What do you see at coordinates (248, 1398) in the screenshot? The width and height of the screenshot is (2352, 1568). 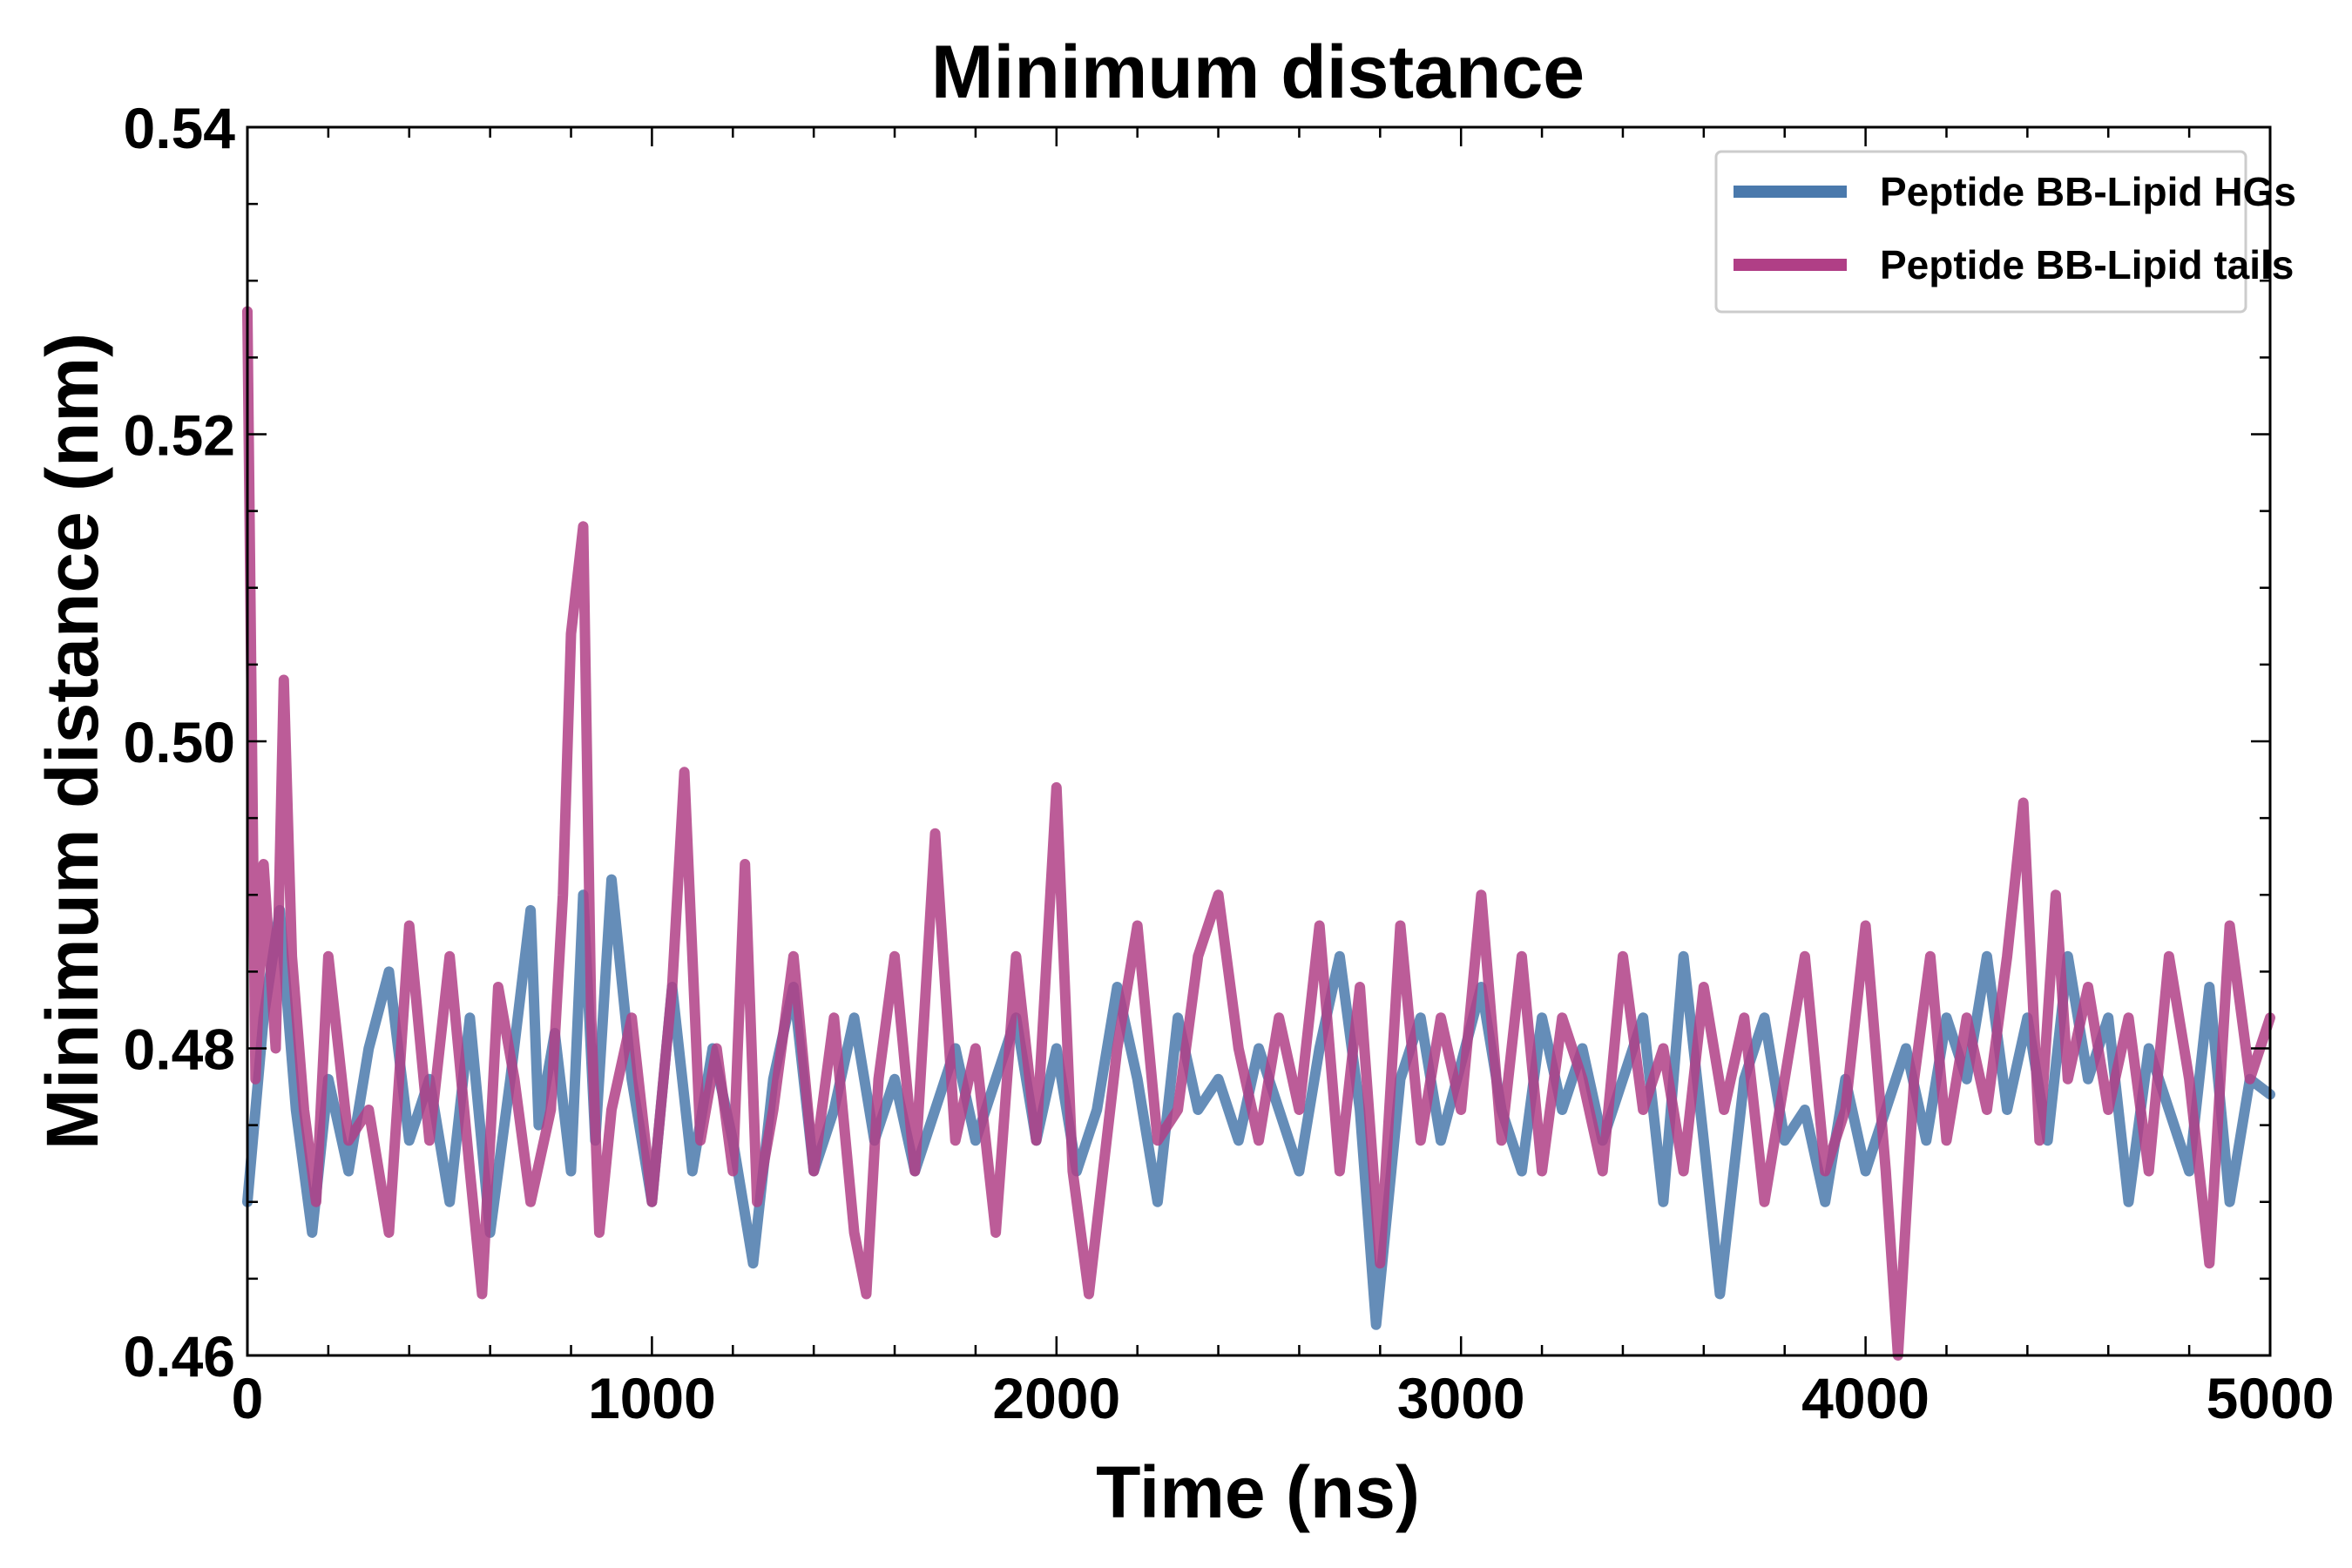 I see `x-tick-label: 0` at bounding box center [248, 1398].